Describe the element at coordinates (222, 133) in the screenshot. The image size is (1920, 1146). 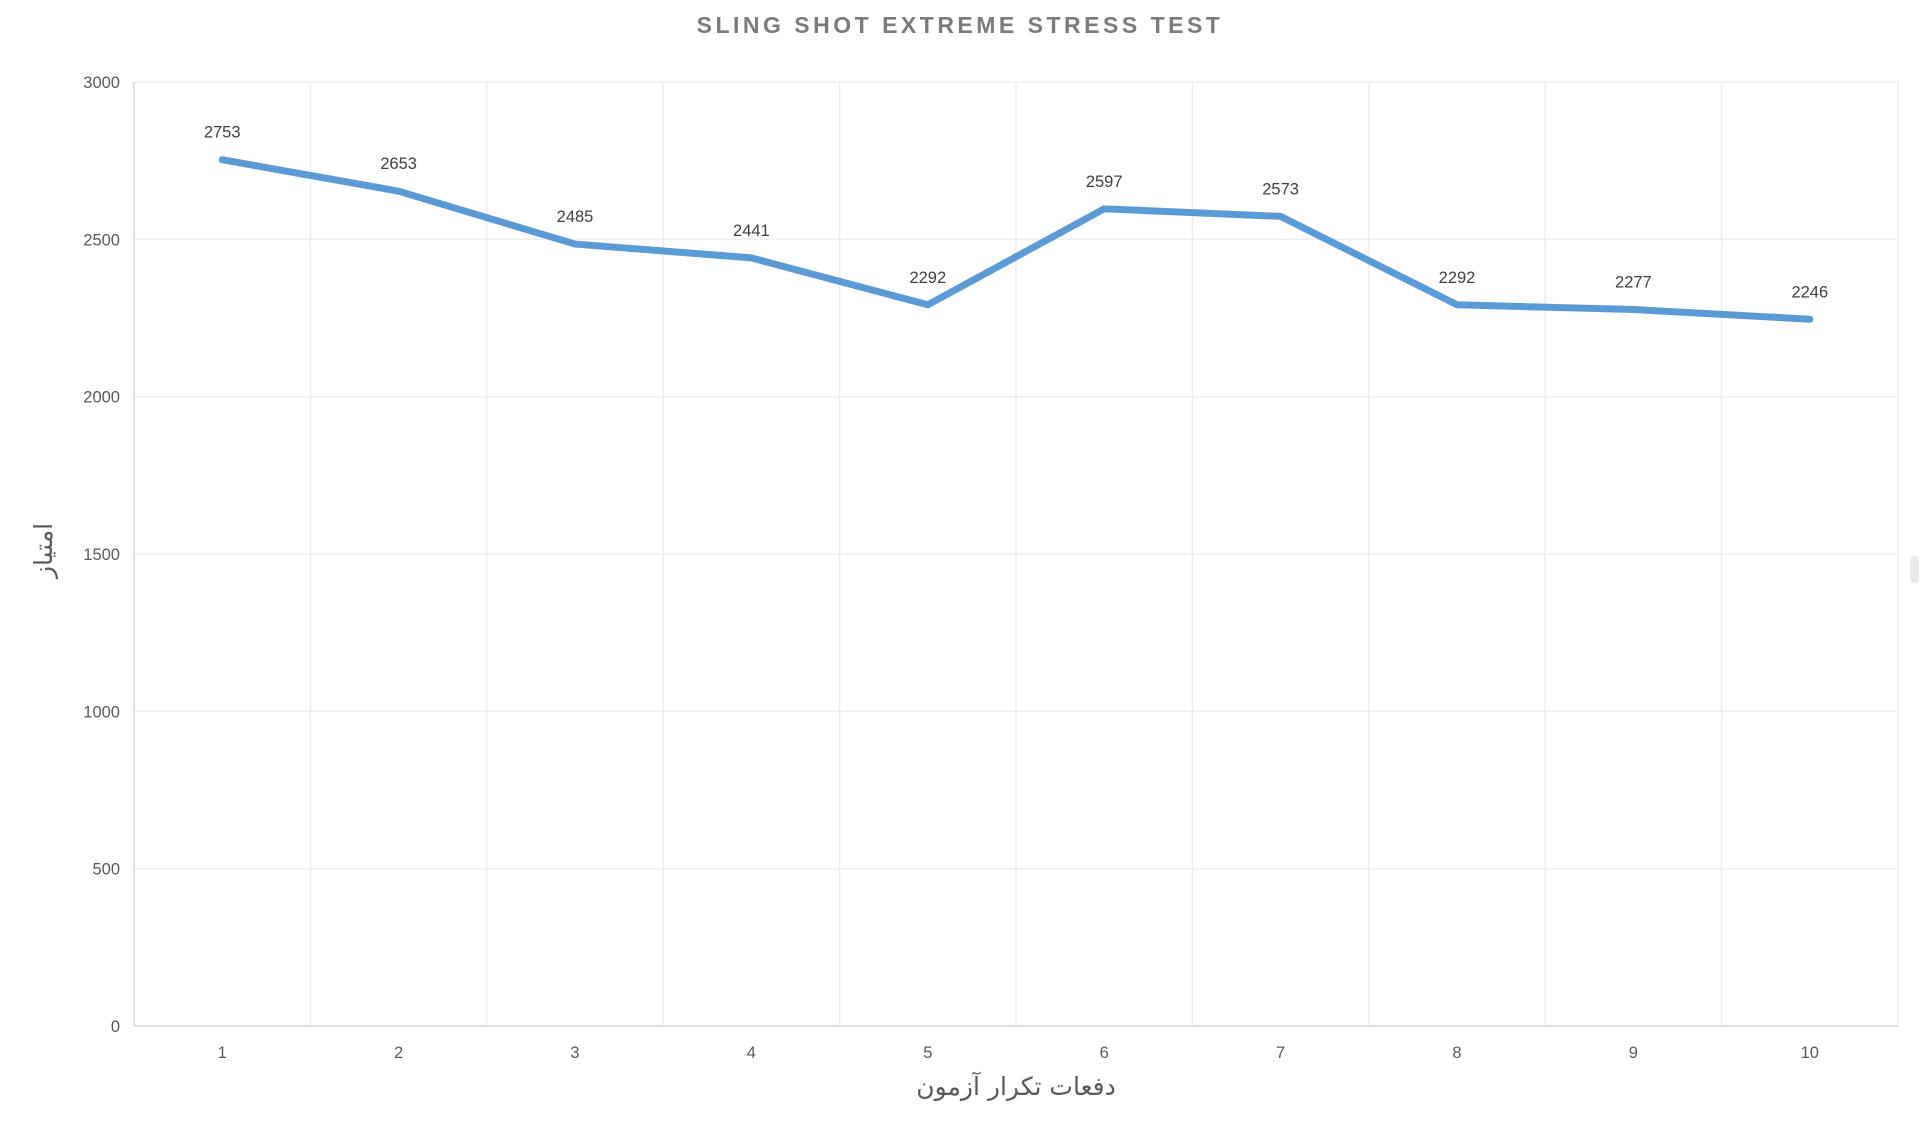
I see `data-label: 2753` at that location.